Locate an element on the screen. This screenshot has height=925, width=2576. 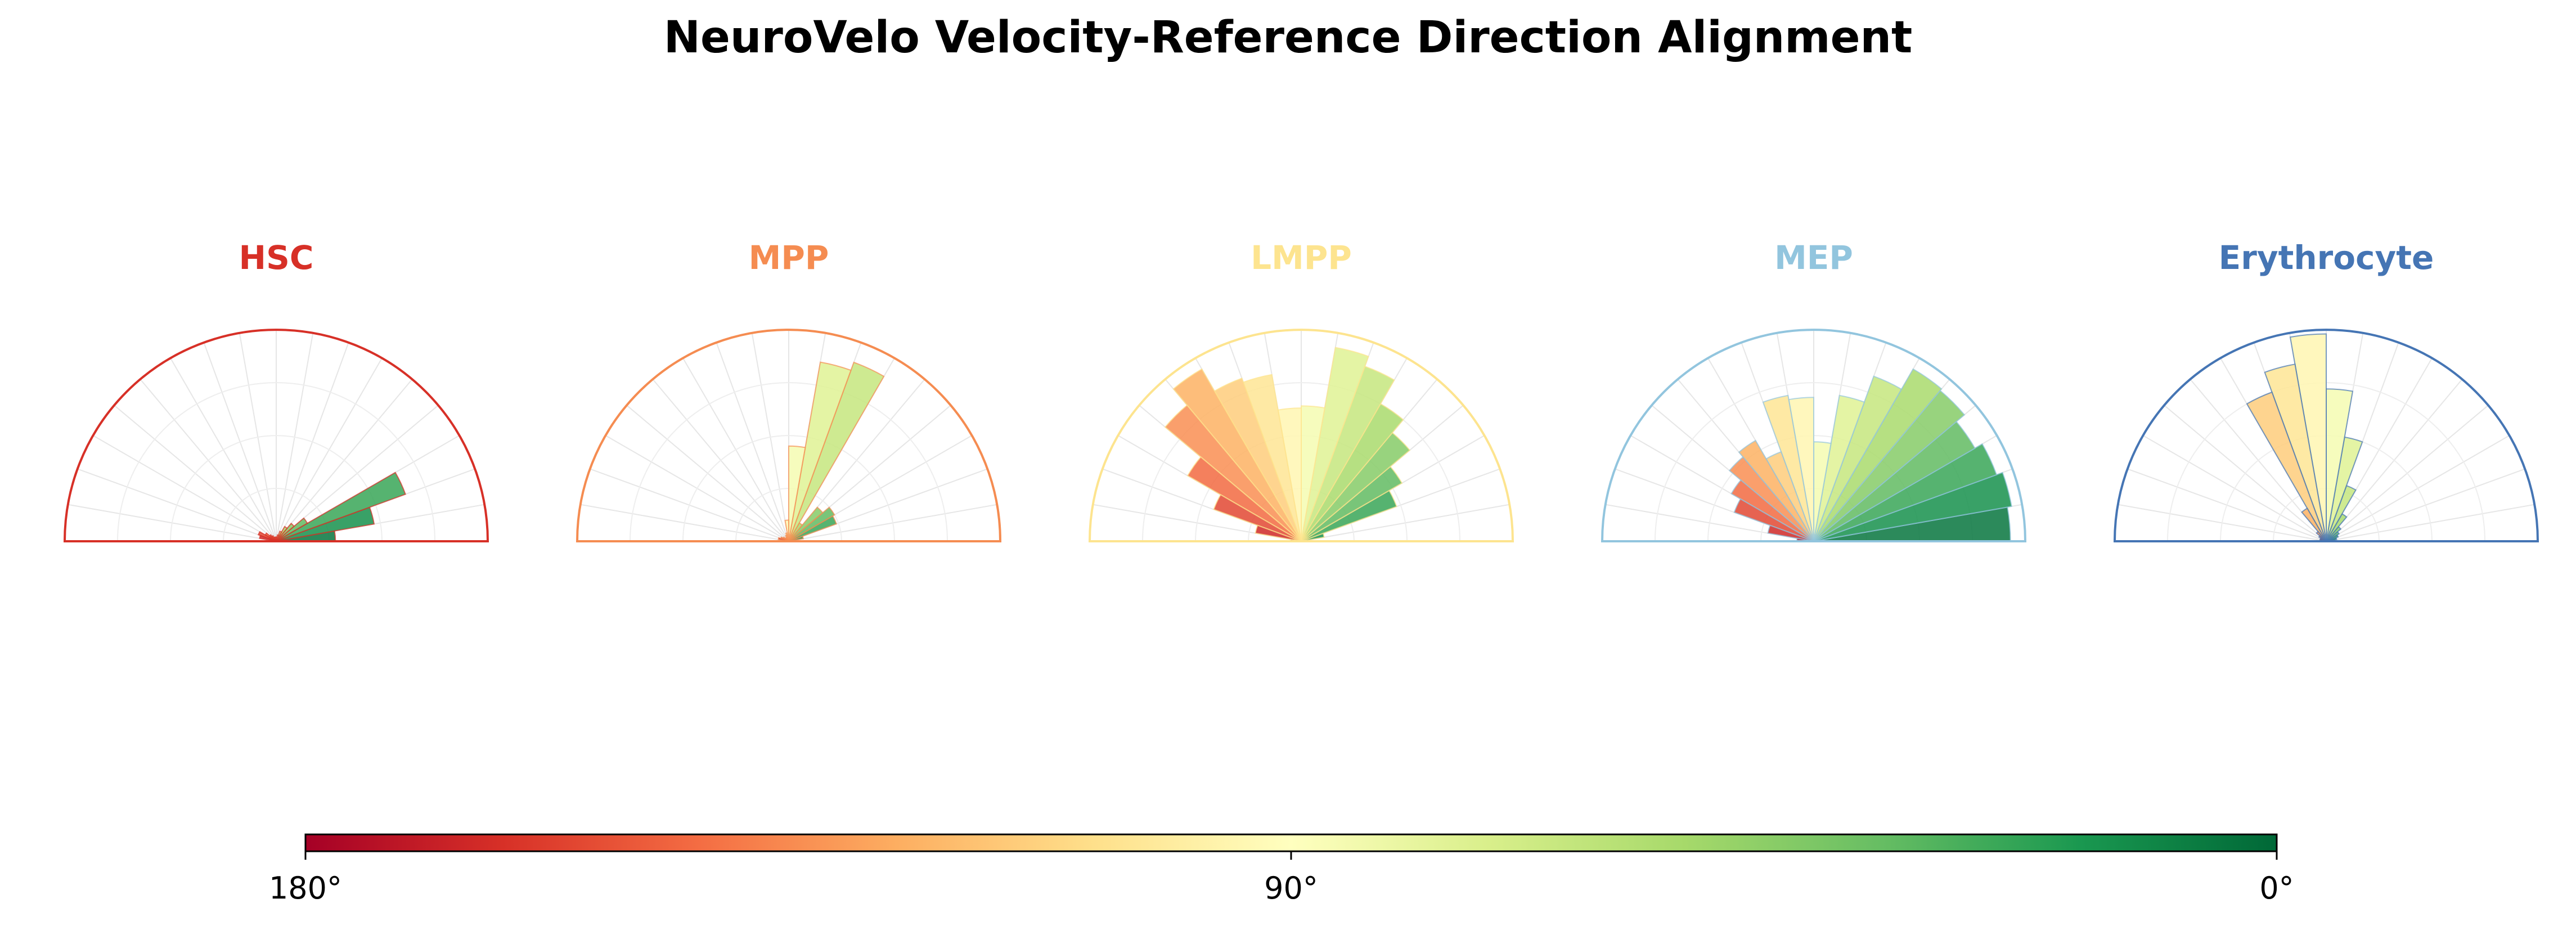
panel-mpp is located at coordinates (789, 435).